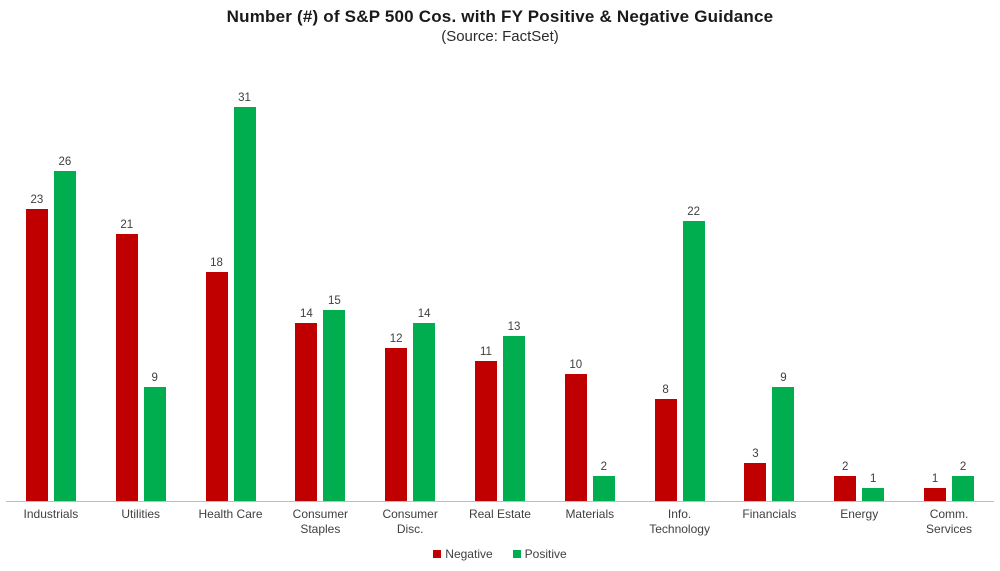 The height and width of the screenshot is (571, 1000). Describe the element at coordinates (679, 521) in the screenshot. I see `x-axis-label: Info. Technology` at that location.